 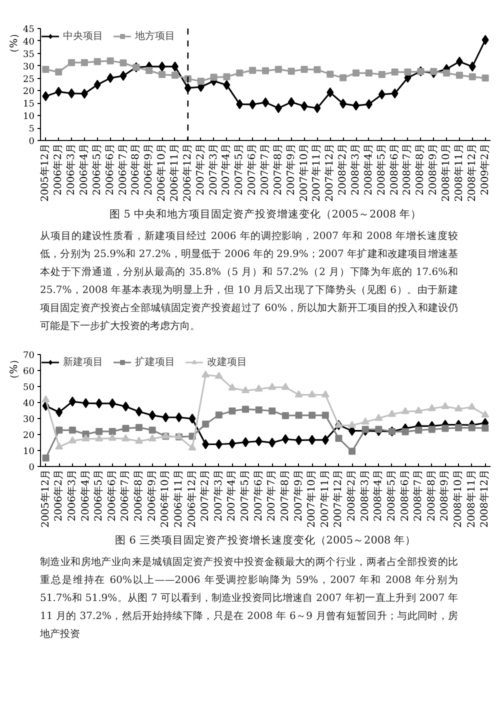 I want to click on y-tick-label: 30, so click(x=29, y=420).